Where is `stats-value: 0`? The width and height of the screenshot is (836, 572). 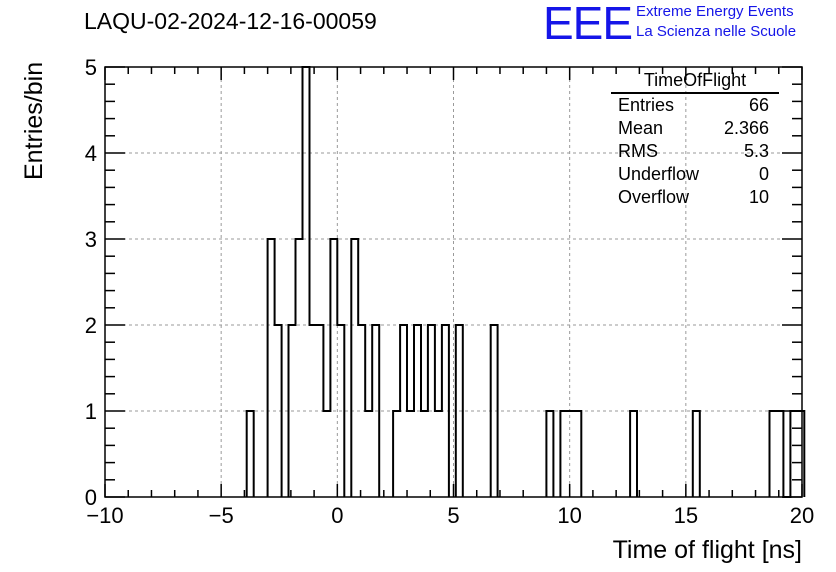
stats-value: 0 is located at coordinates (763, 174).